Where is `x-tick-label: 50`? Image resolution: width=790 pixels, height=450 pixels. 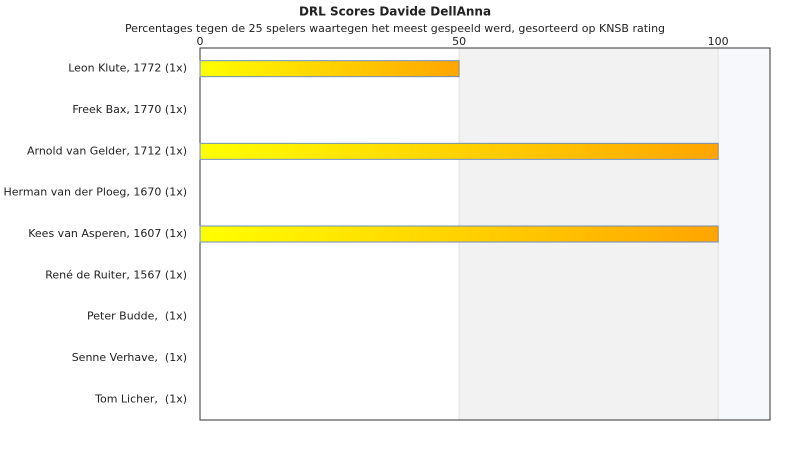
x-tick-label: 50 is located at coordinates (459, 41).